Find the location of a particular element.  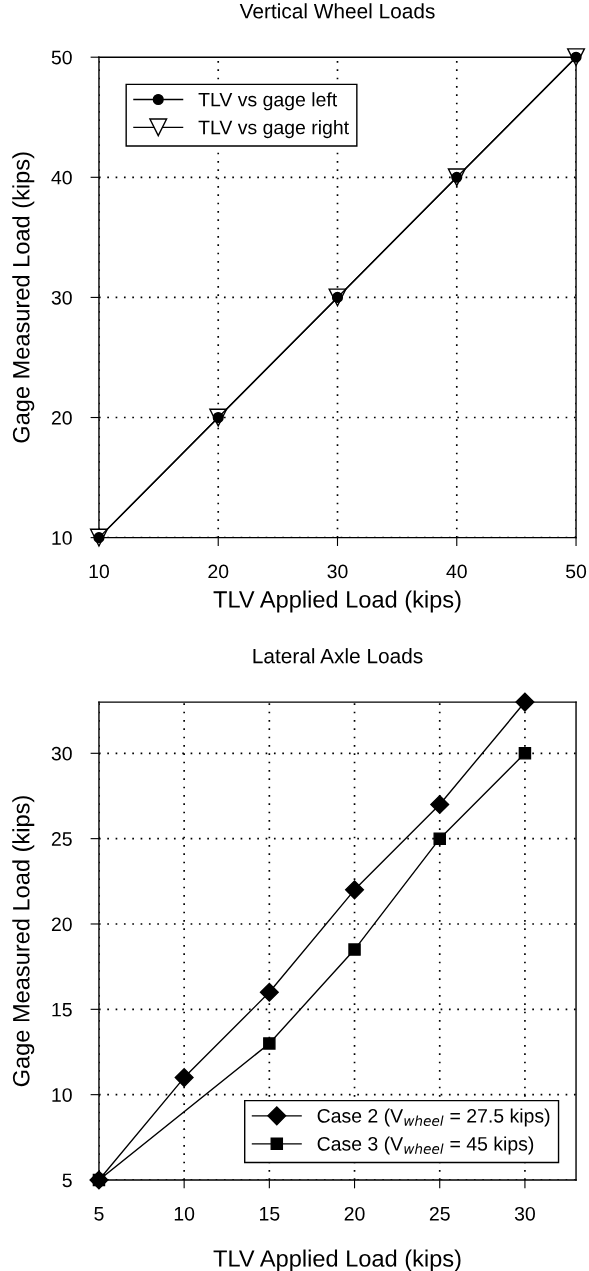

legend-label: Case 3 (V$_{wheel}$ = 45 kips) is located at coordinates (425, 1145).